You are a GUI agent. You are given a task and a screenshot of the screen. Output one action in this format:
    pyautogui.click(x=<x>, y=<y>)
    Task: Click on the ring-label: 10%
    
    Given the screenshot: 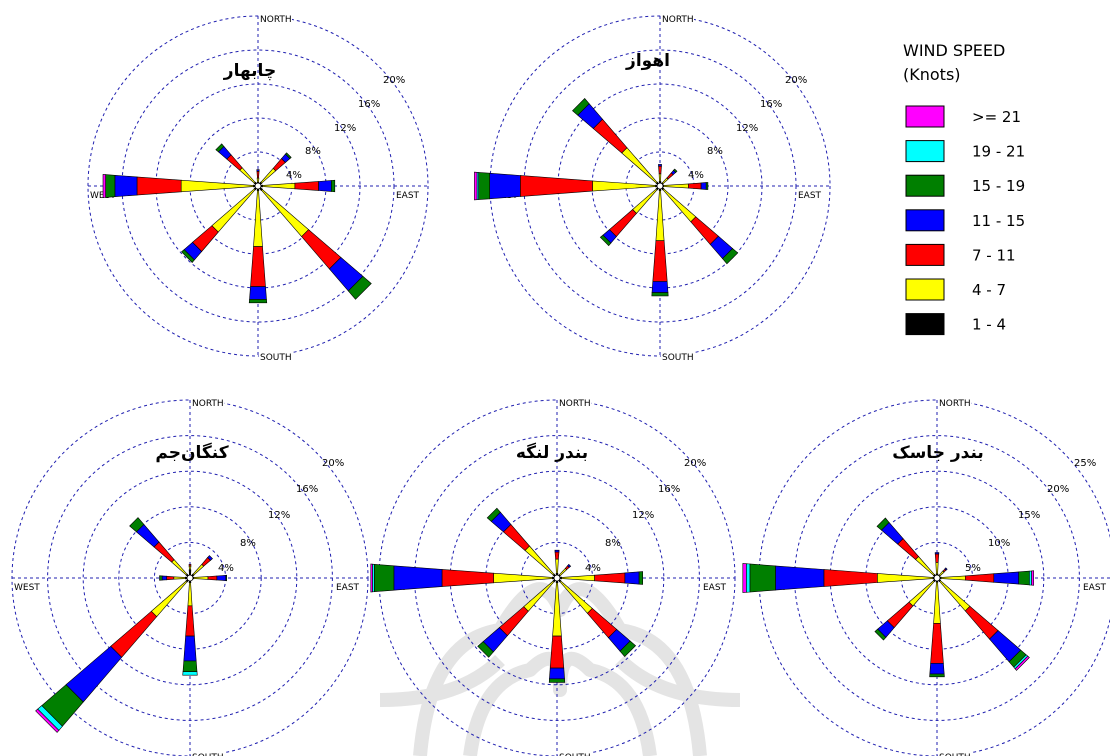 What is the action you would take?
    pyautogui.click(x=999, y=543)
    